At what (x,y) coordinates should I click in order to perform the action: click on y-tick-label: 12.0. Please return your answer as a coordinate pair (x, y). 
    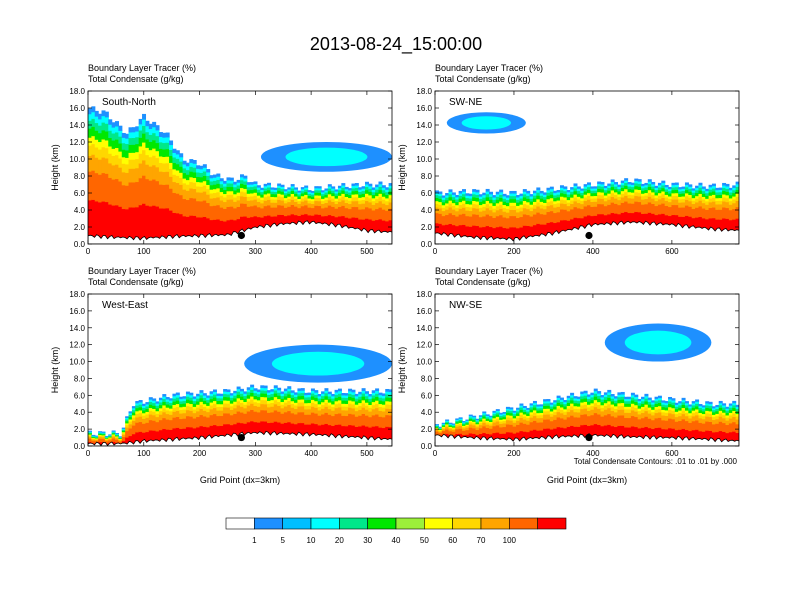
    Looking at the image, I should click on (77, 345).